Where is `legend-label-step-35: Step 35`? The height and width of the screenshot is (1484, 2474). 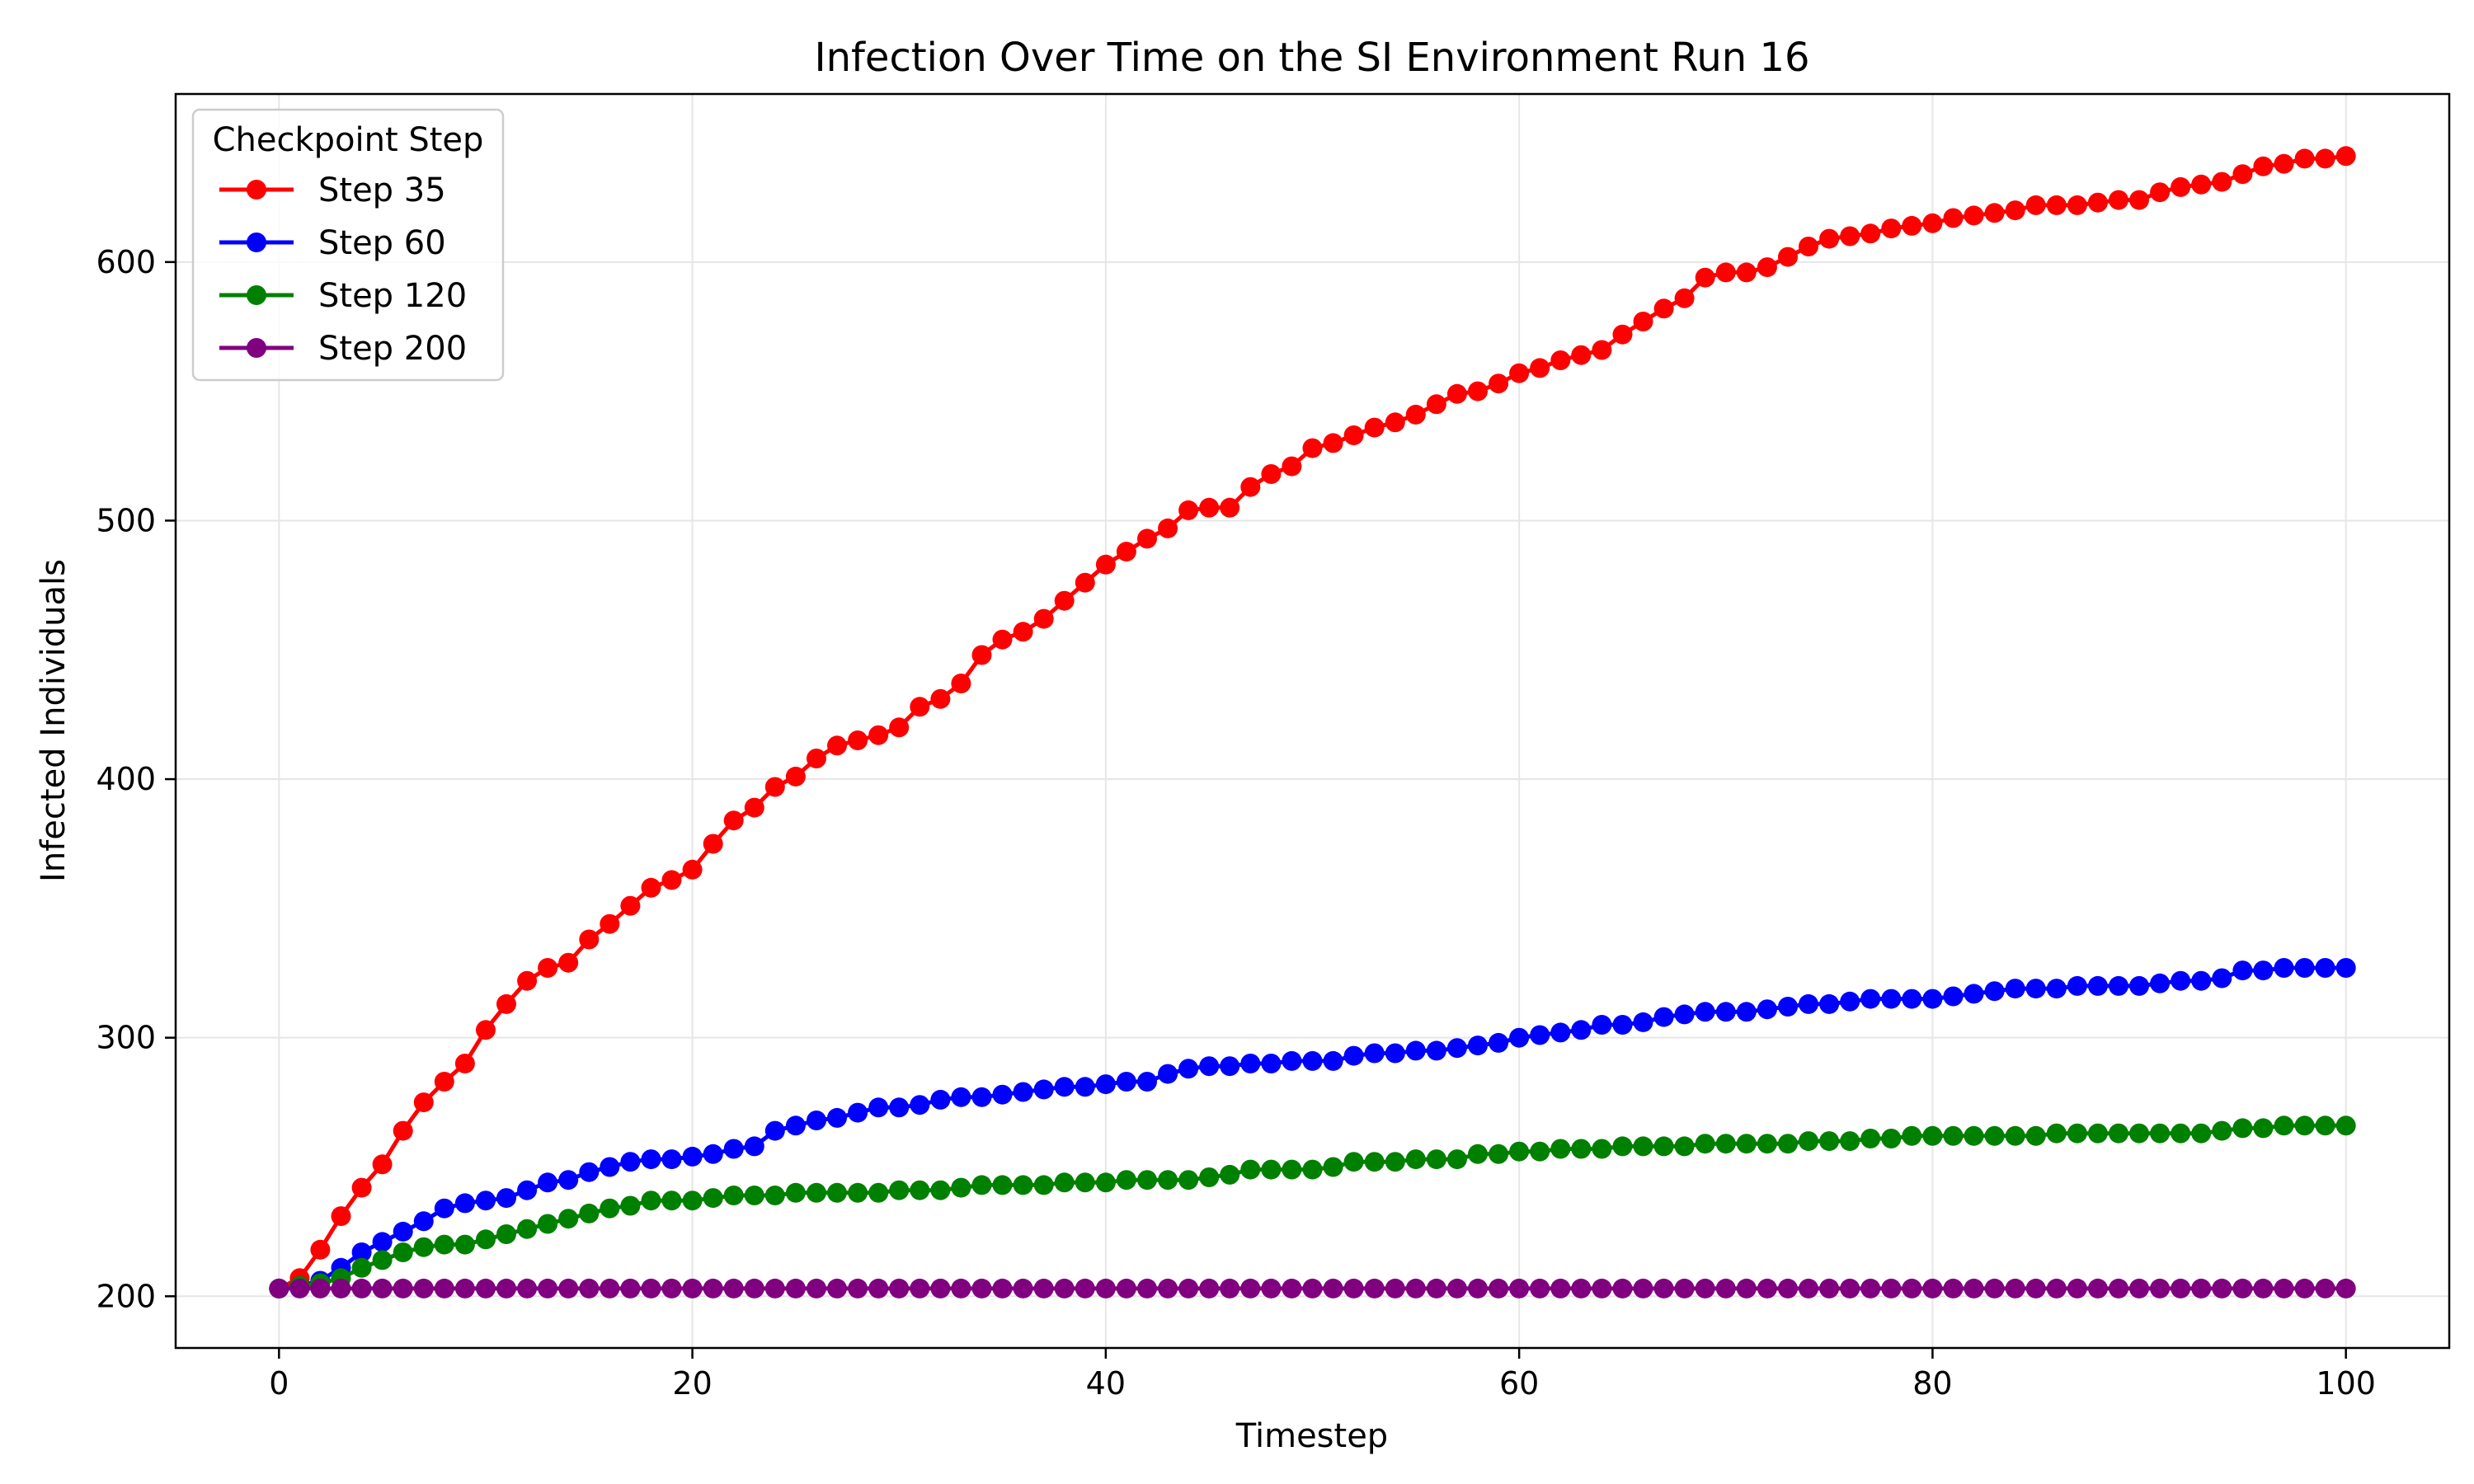 legend-label-step-35: Step 35 is located at coordinates (382, 190).